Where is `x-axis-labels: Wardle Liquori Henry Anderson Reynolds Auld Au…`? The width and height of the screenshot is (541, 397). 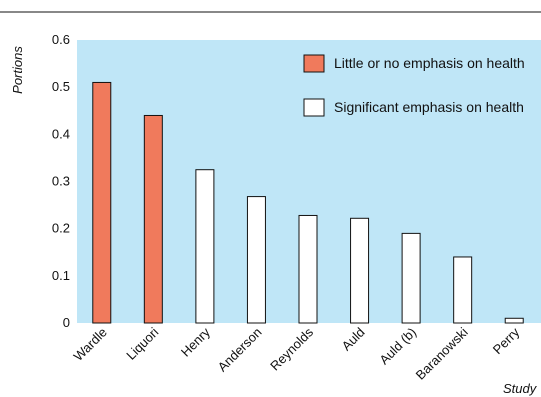
x-axis-labels: Wardle Liquori Henry Anderson Reynolds Auld Au… is located at coordinates (297, 353).